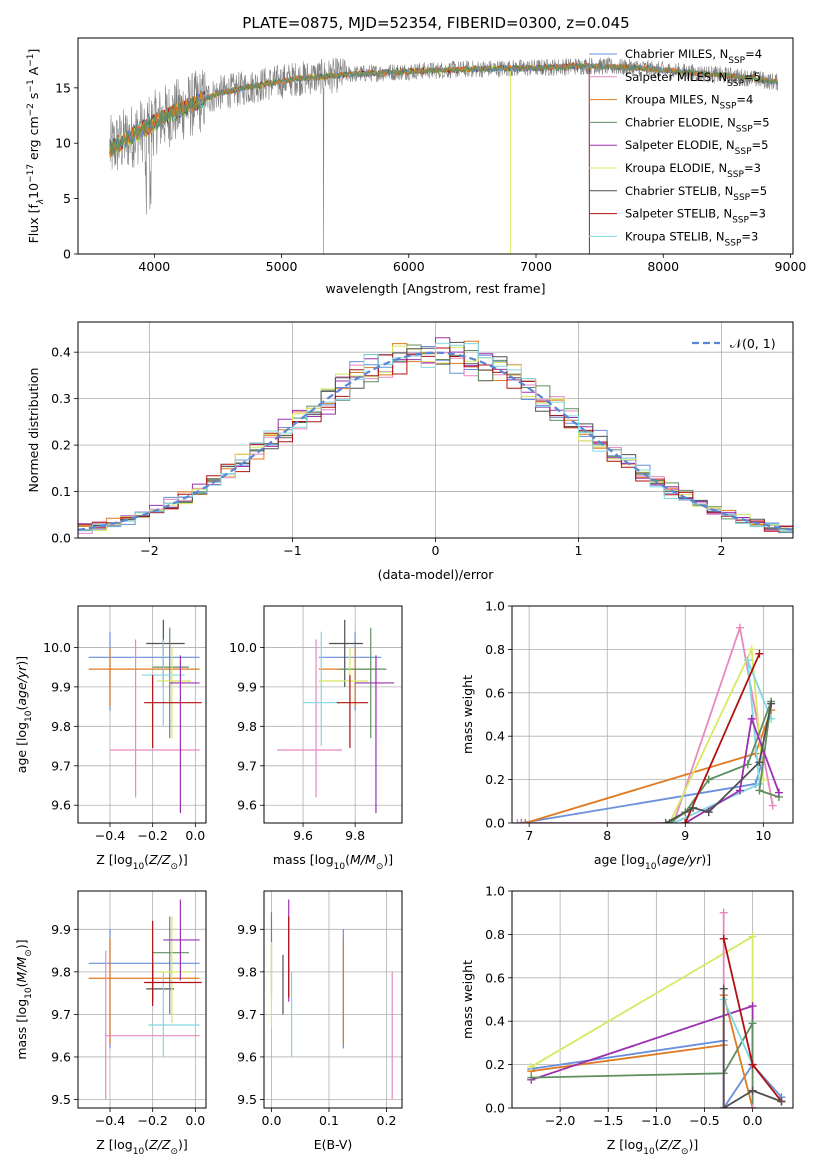  What do you see at coordinates (303, 835) in the screenshot?
I see `x-tick-label: 9.6` at bounding box center [303, 835].